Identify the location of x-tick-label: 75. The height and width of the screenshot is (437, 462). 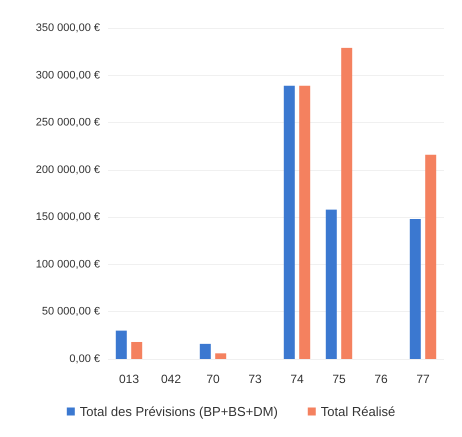
(339, 379).